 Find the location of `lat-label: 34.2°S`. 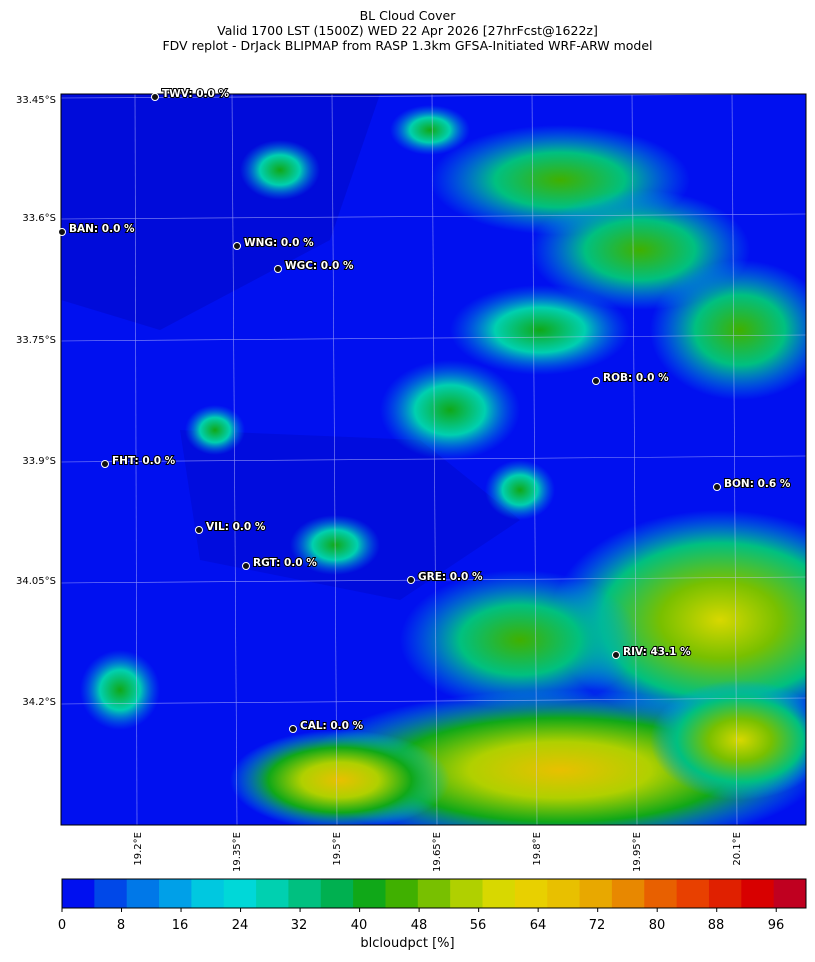

lat-label: 34.2°S is located at coordinates (39, 702).